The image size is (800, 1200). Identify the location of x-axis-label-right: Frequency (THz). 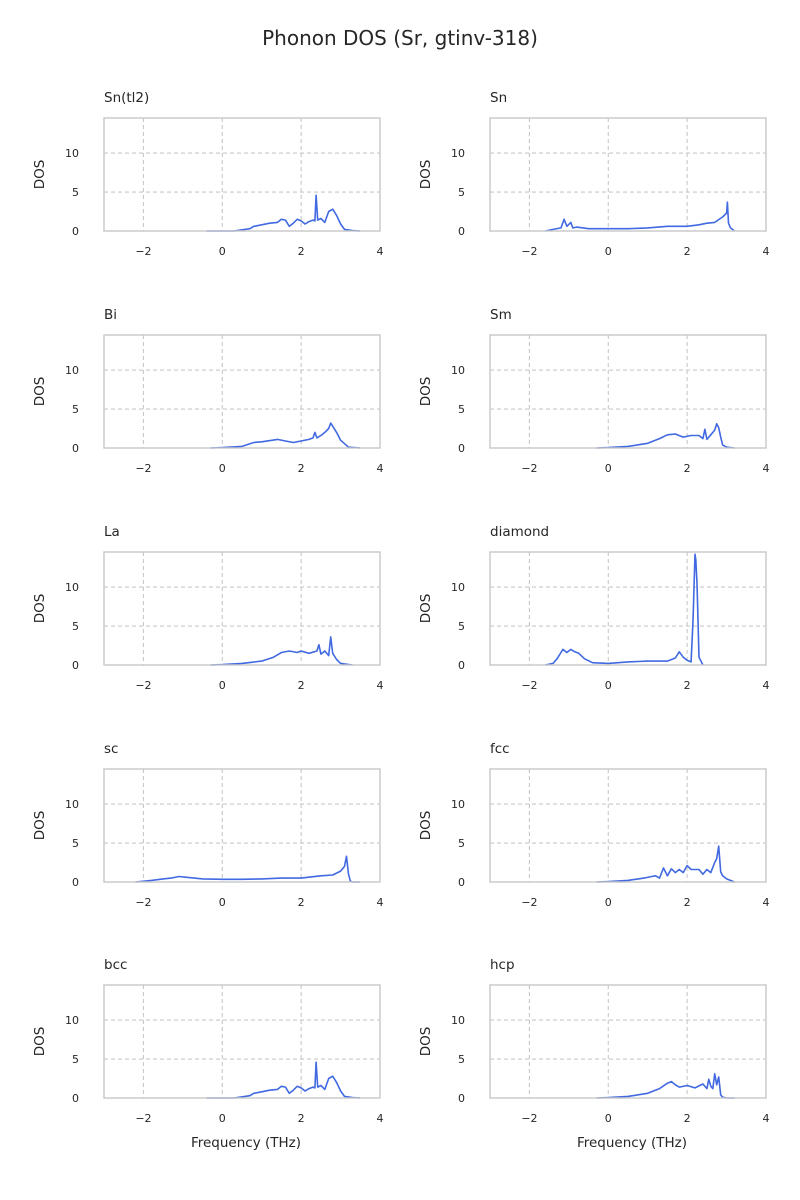
(632, 1143).